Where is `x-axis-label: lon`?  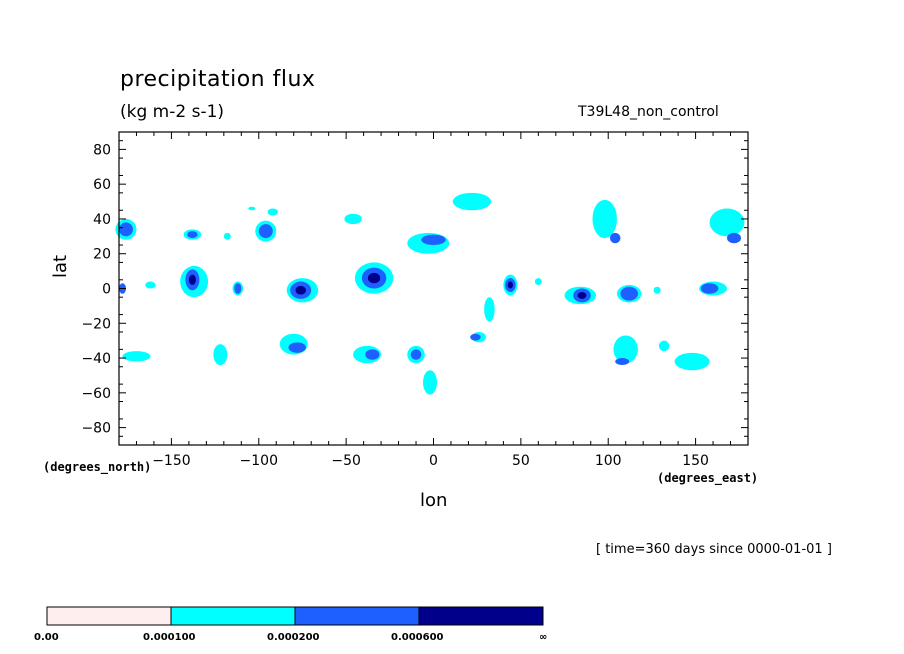 x-axis-label: lon is located at coordinates (434, 500).